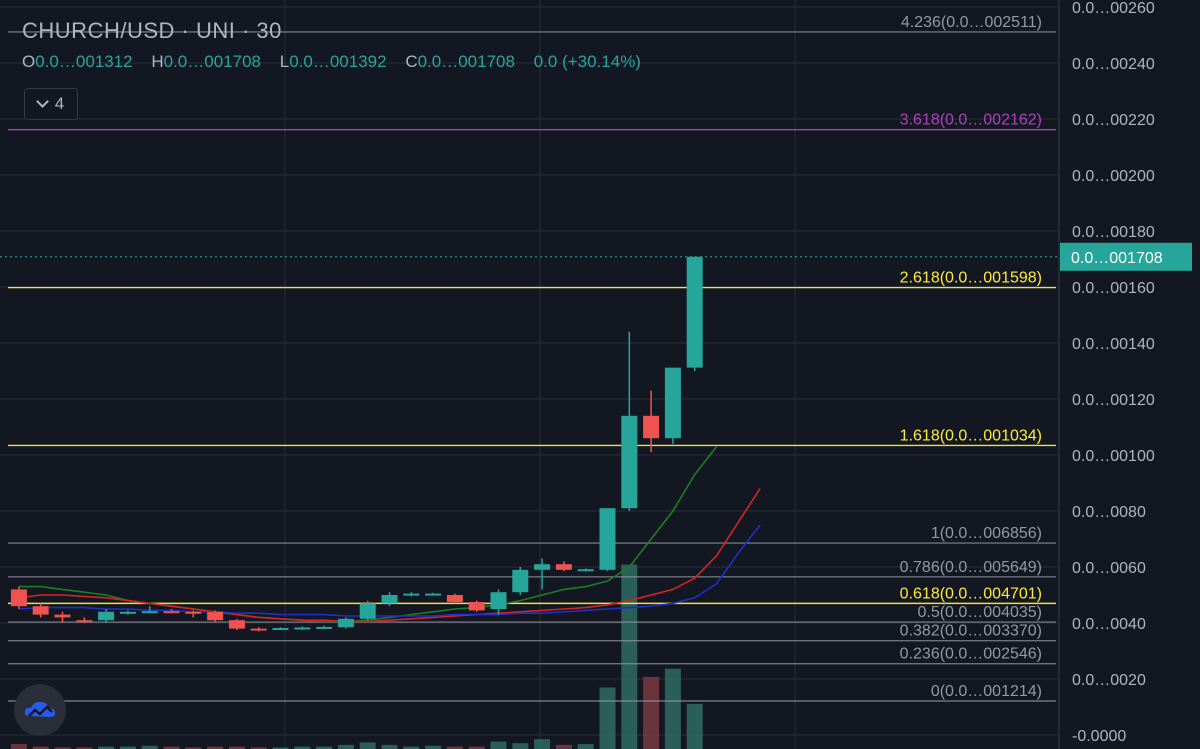  Describe the element at coordinates (1113, 288) in the screenshot. I see `y-tick-label: 0.0…00160` at that location.